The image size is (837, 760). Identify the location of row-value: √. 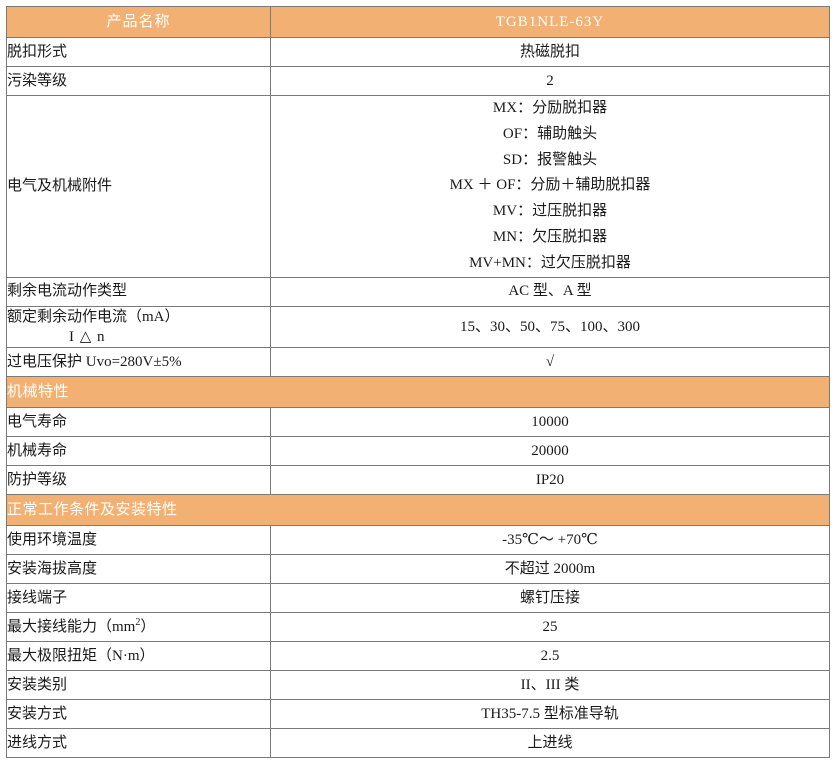
(550, 362).